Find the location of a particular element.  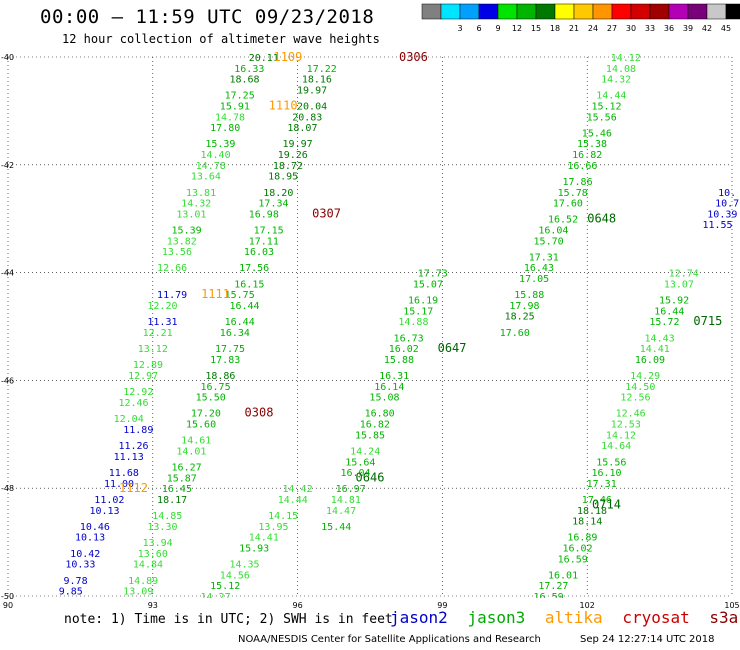

cryosat-point-label: 0307 is located at coordinates (326, 213).